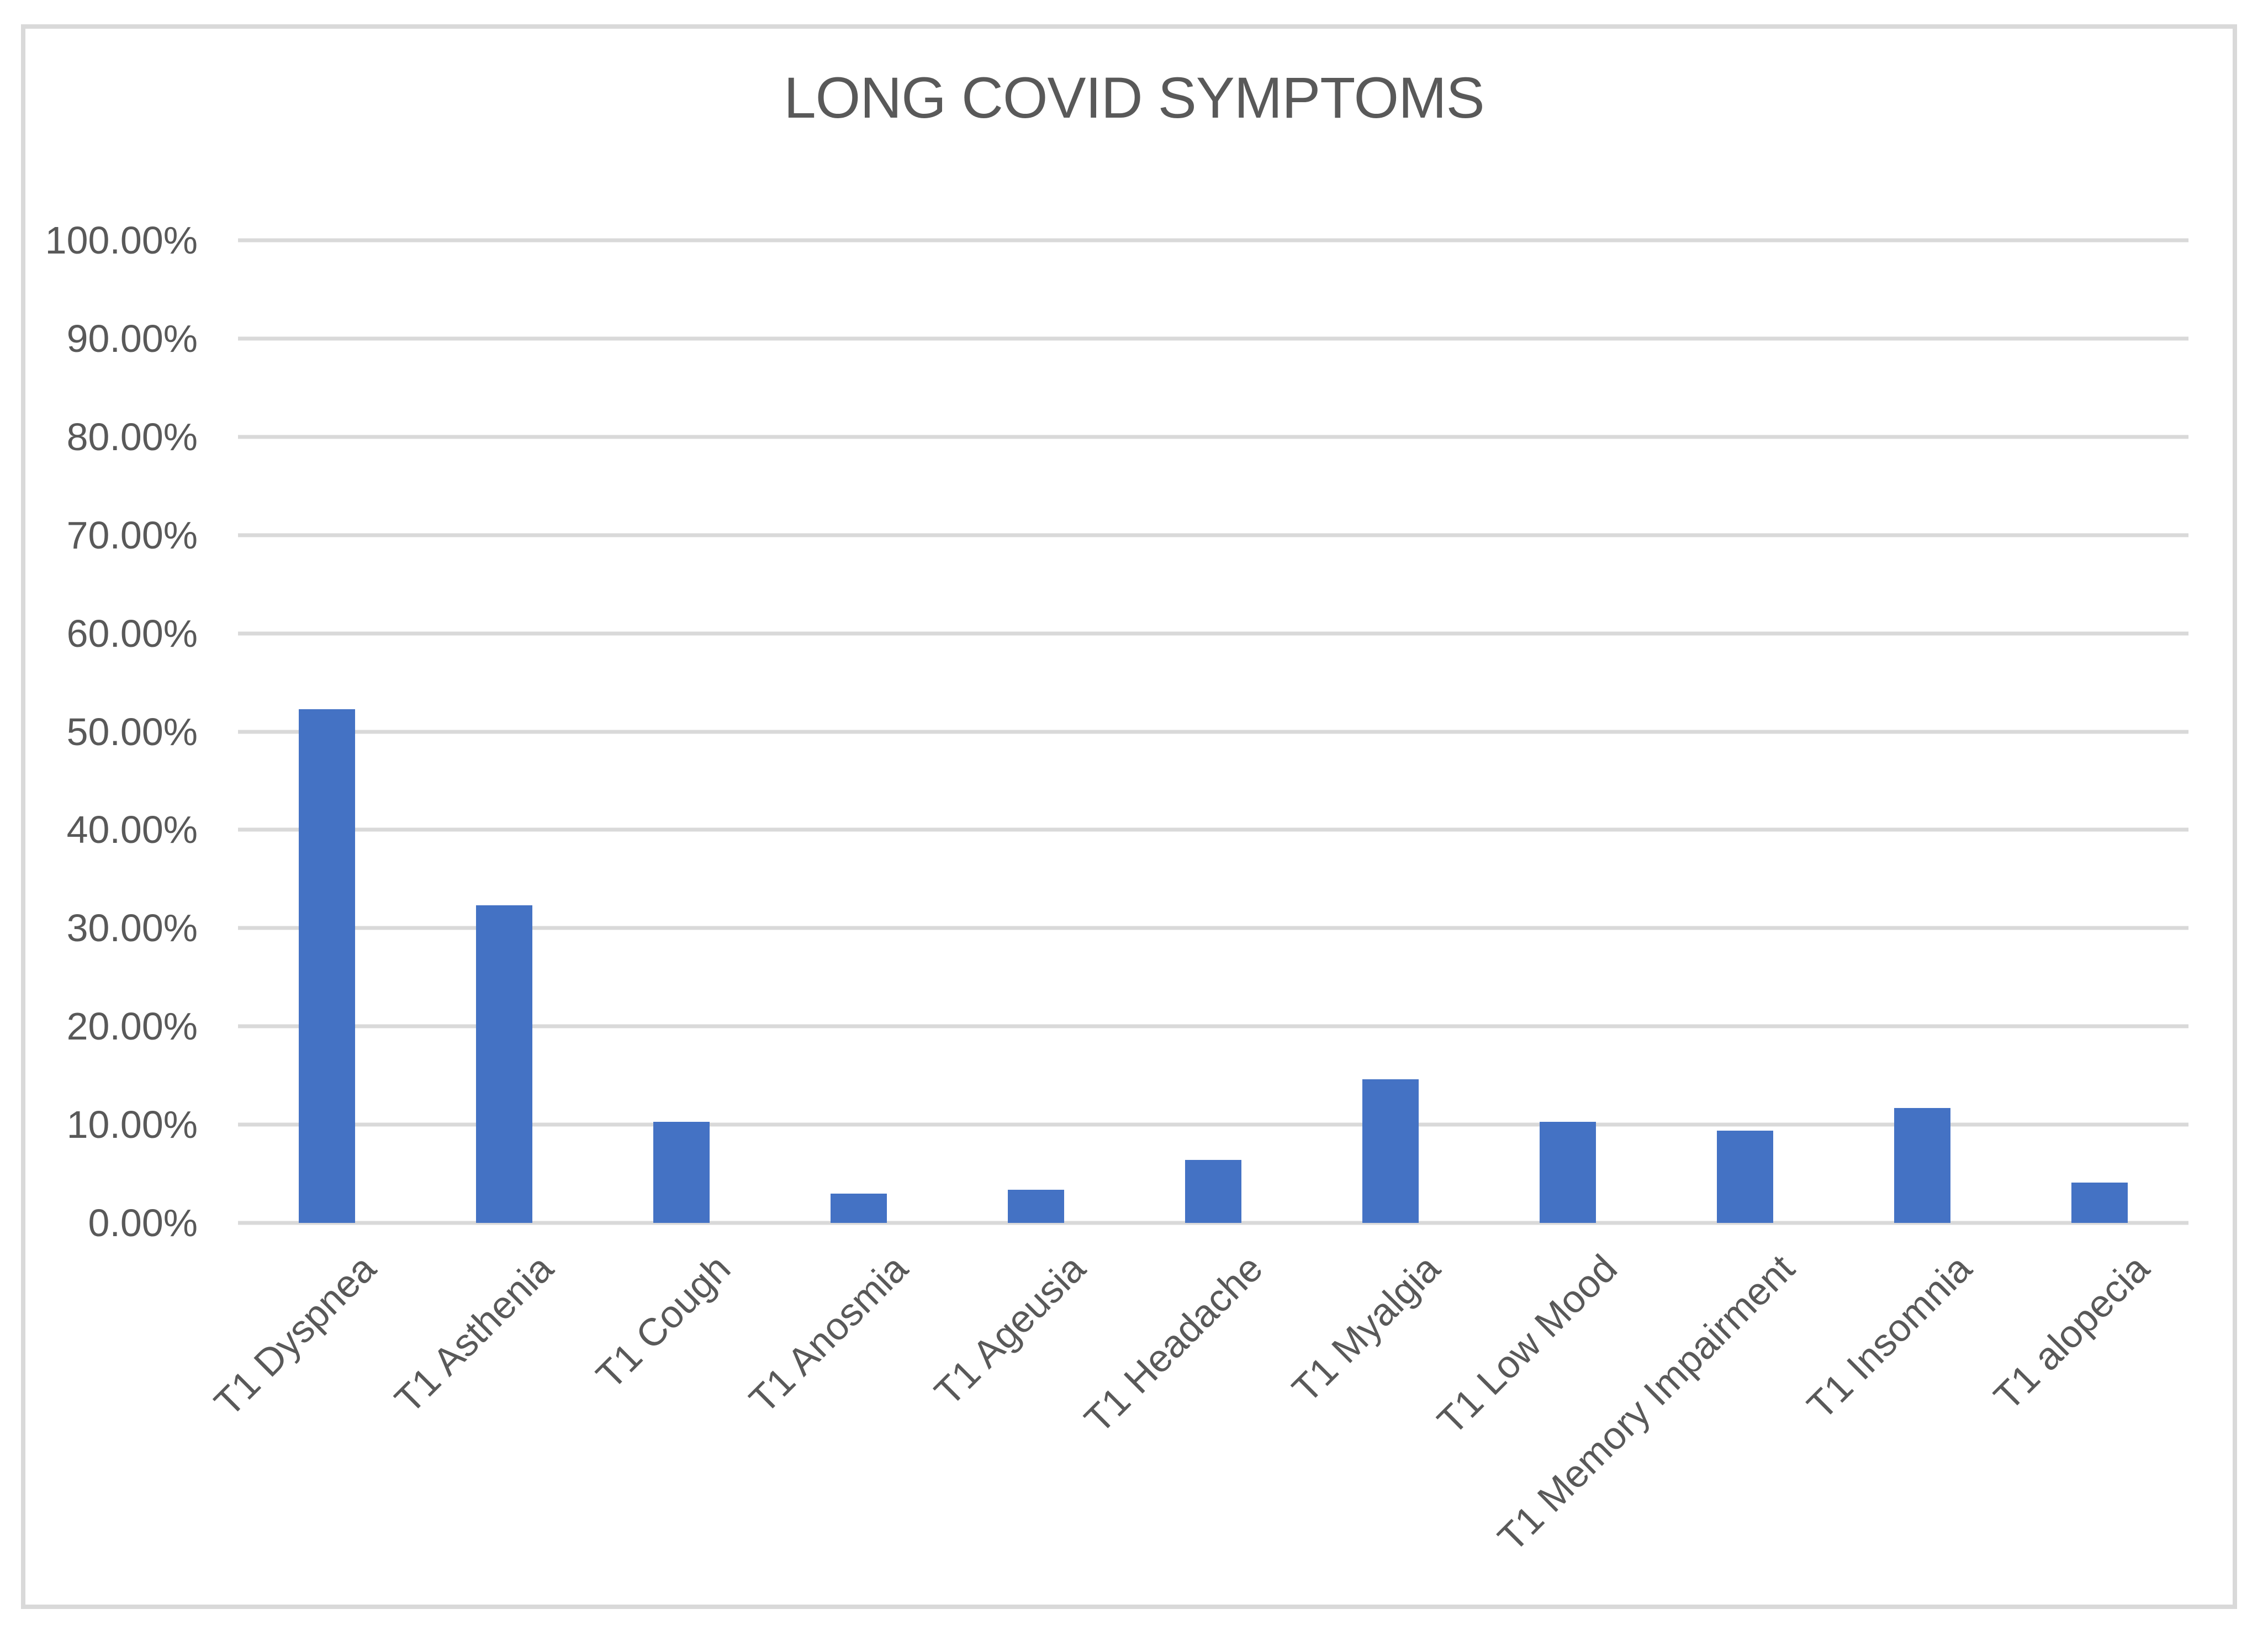 This screenshot has height=1625, width=2268. I want to click on y-axis-tick-label: 80.00%, so click(132, 437).